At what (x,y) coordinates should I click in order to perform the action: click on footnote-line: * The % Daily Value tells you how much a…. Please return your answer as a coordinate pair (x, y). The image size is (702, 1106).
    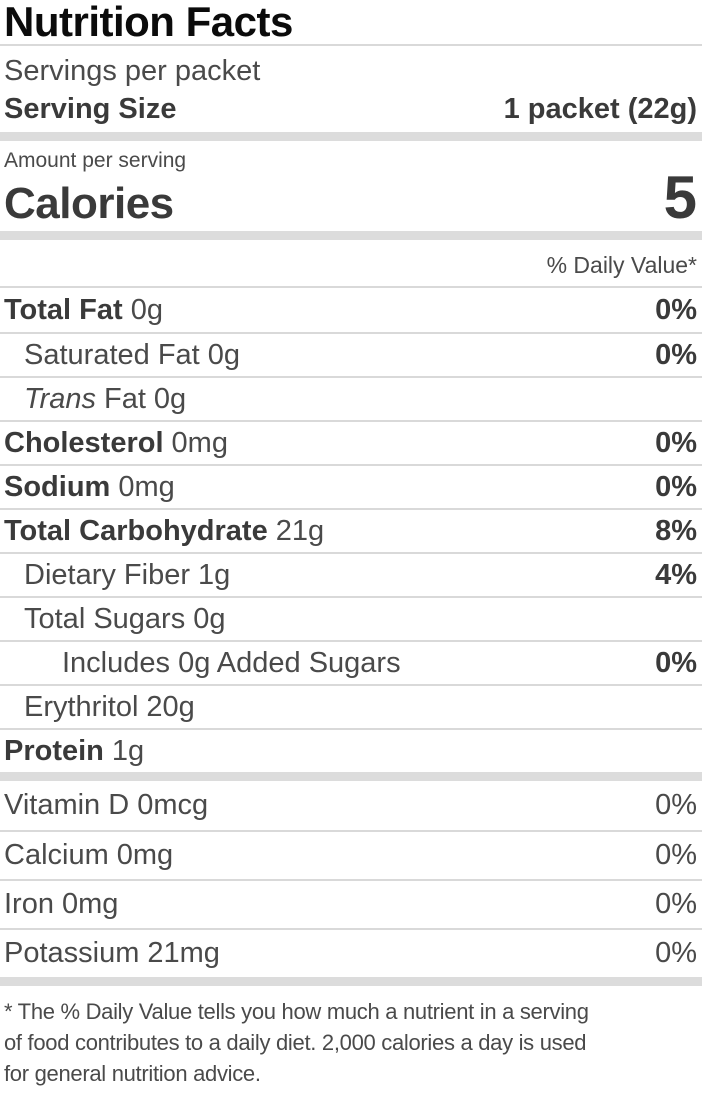
    Looking at the image, I should click on (296, 1011).